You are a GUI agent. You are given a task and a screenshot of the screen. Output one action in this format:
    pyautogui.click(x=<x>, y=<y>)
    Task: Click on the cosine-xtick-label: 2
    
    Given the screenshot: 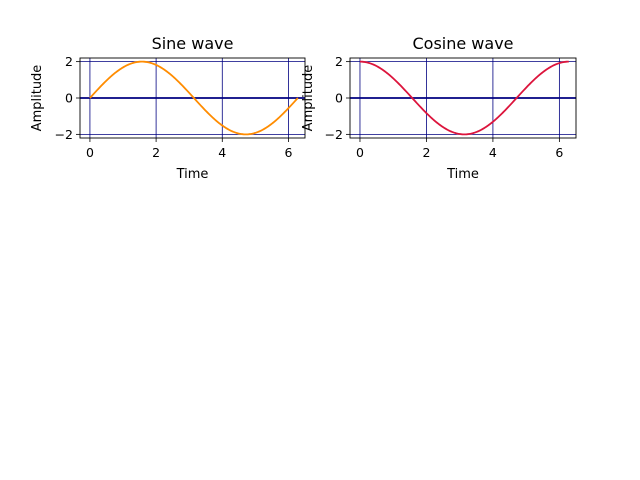 What is the action you would take?
    pyautogui.click(x=426, y=152)
    